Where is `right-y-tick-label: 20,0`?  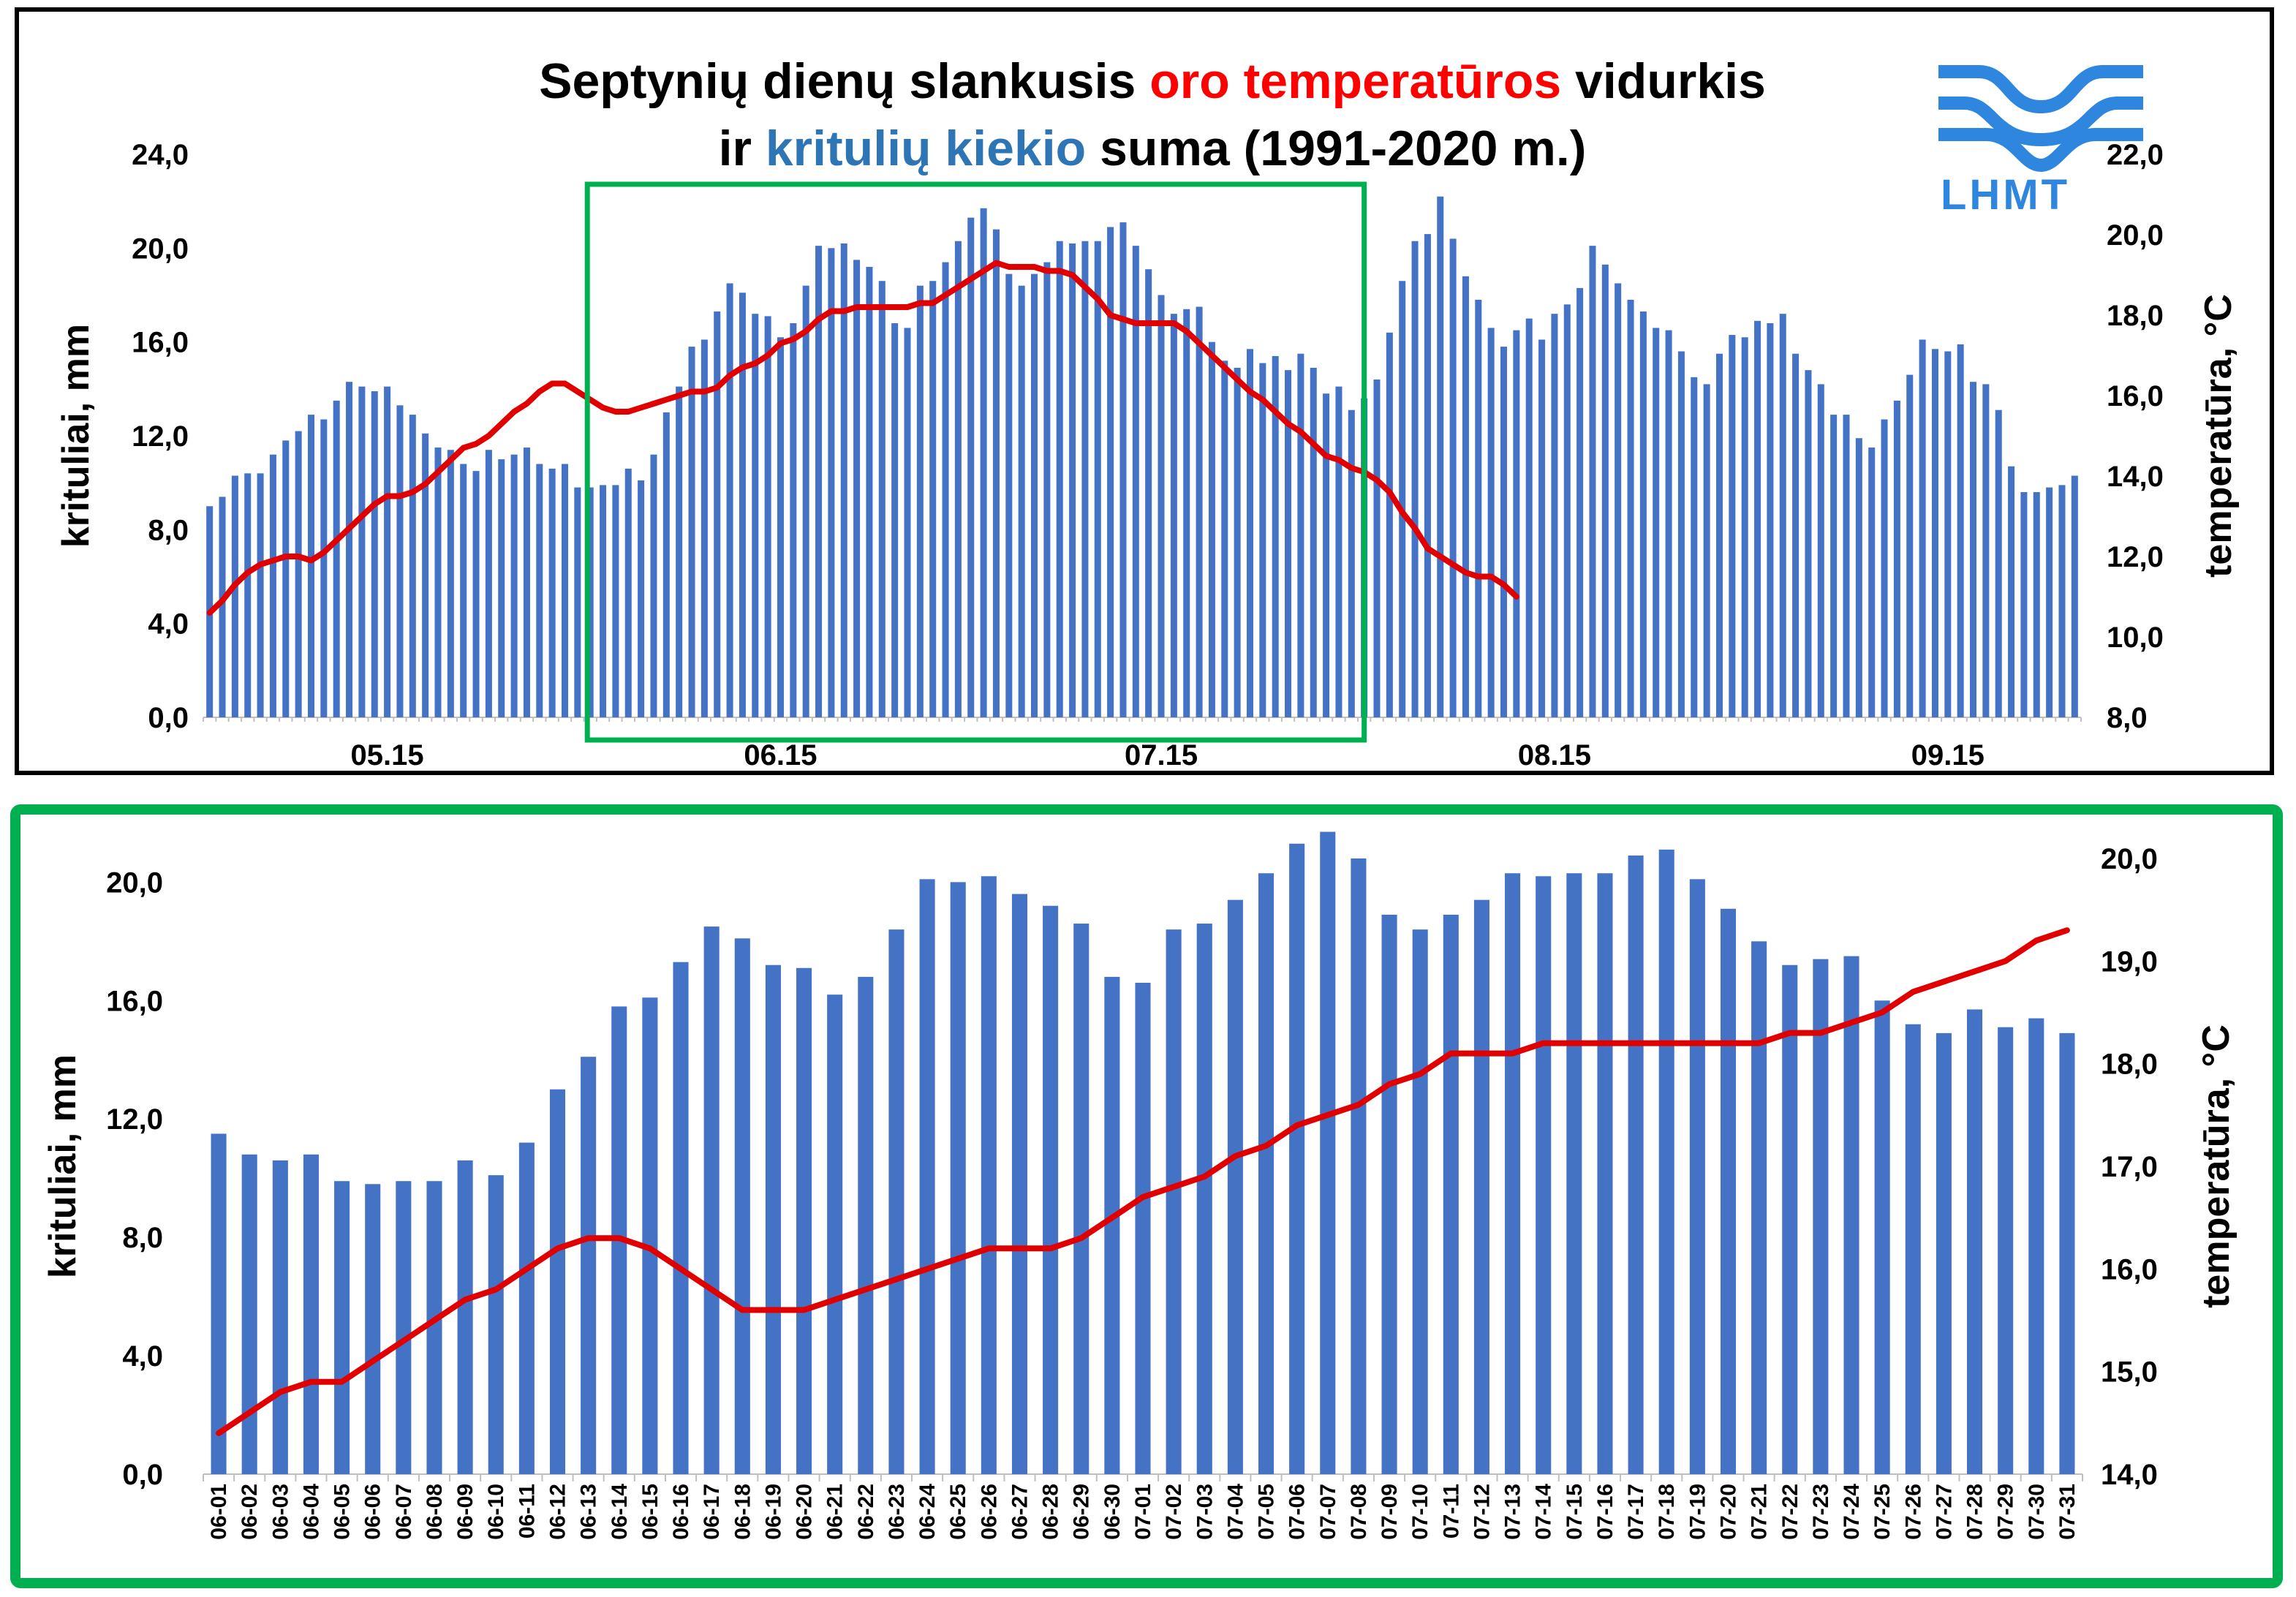 right-y-tick-label: 20,0 is located at coordinates (2129, 859).